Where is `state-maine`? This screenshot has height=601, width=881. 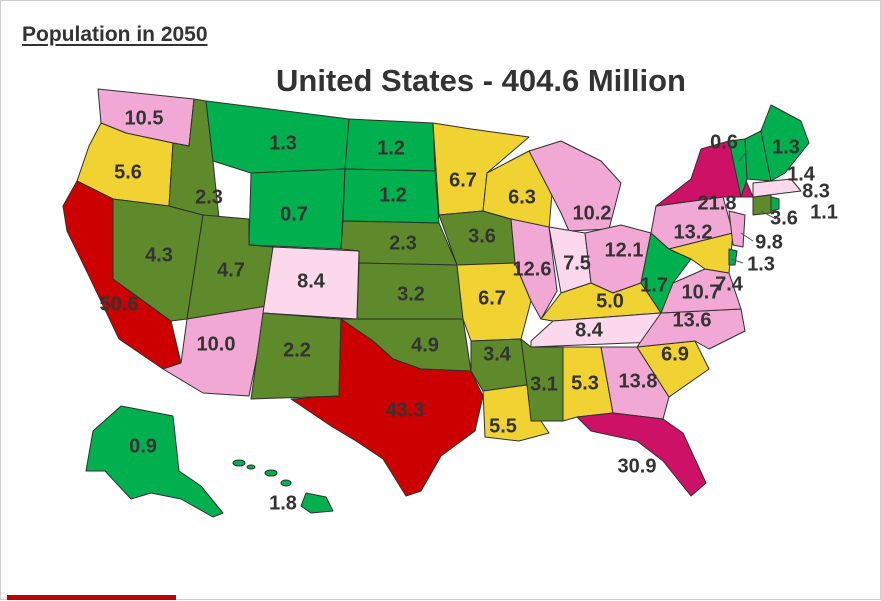 state-maine is located at coordinates (785, 143).